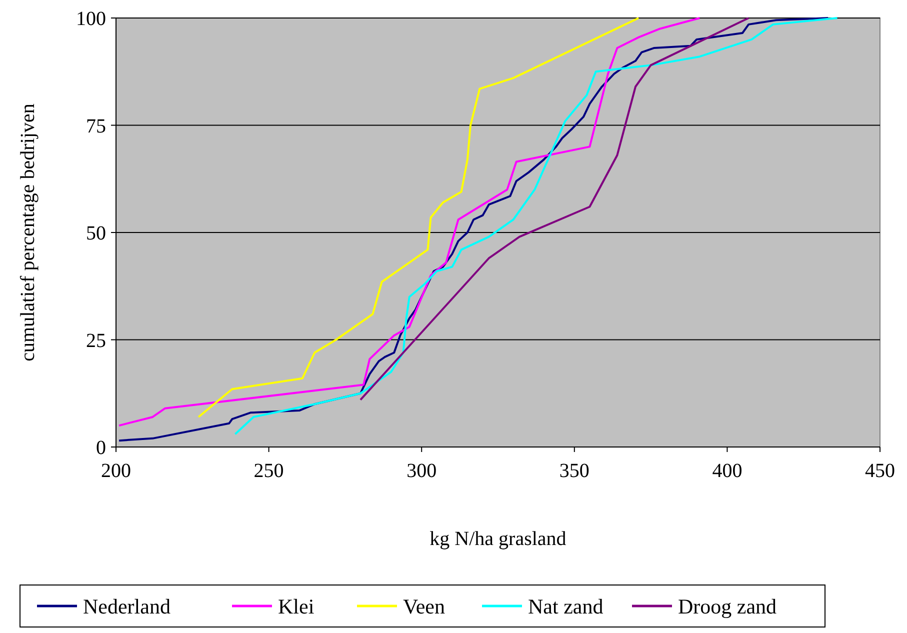 This screenshot has width=907, height=633. Describe the element at coordinates (296, 606) in the screenshot. I see `legend-label: Klei` at that location.